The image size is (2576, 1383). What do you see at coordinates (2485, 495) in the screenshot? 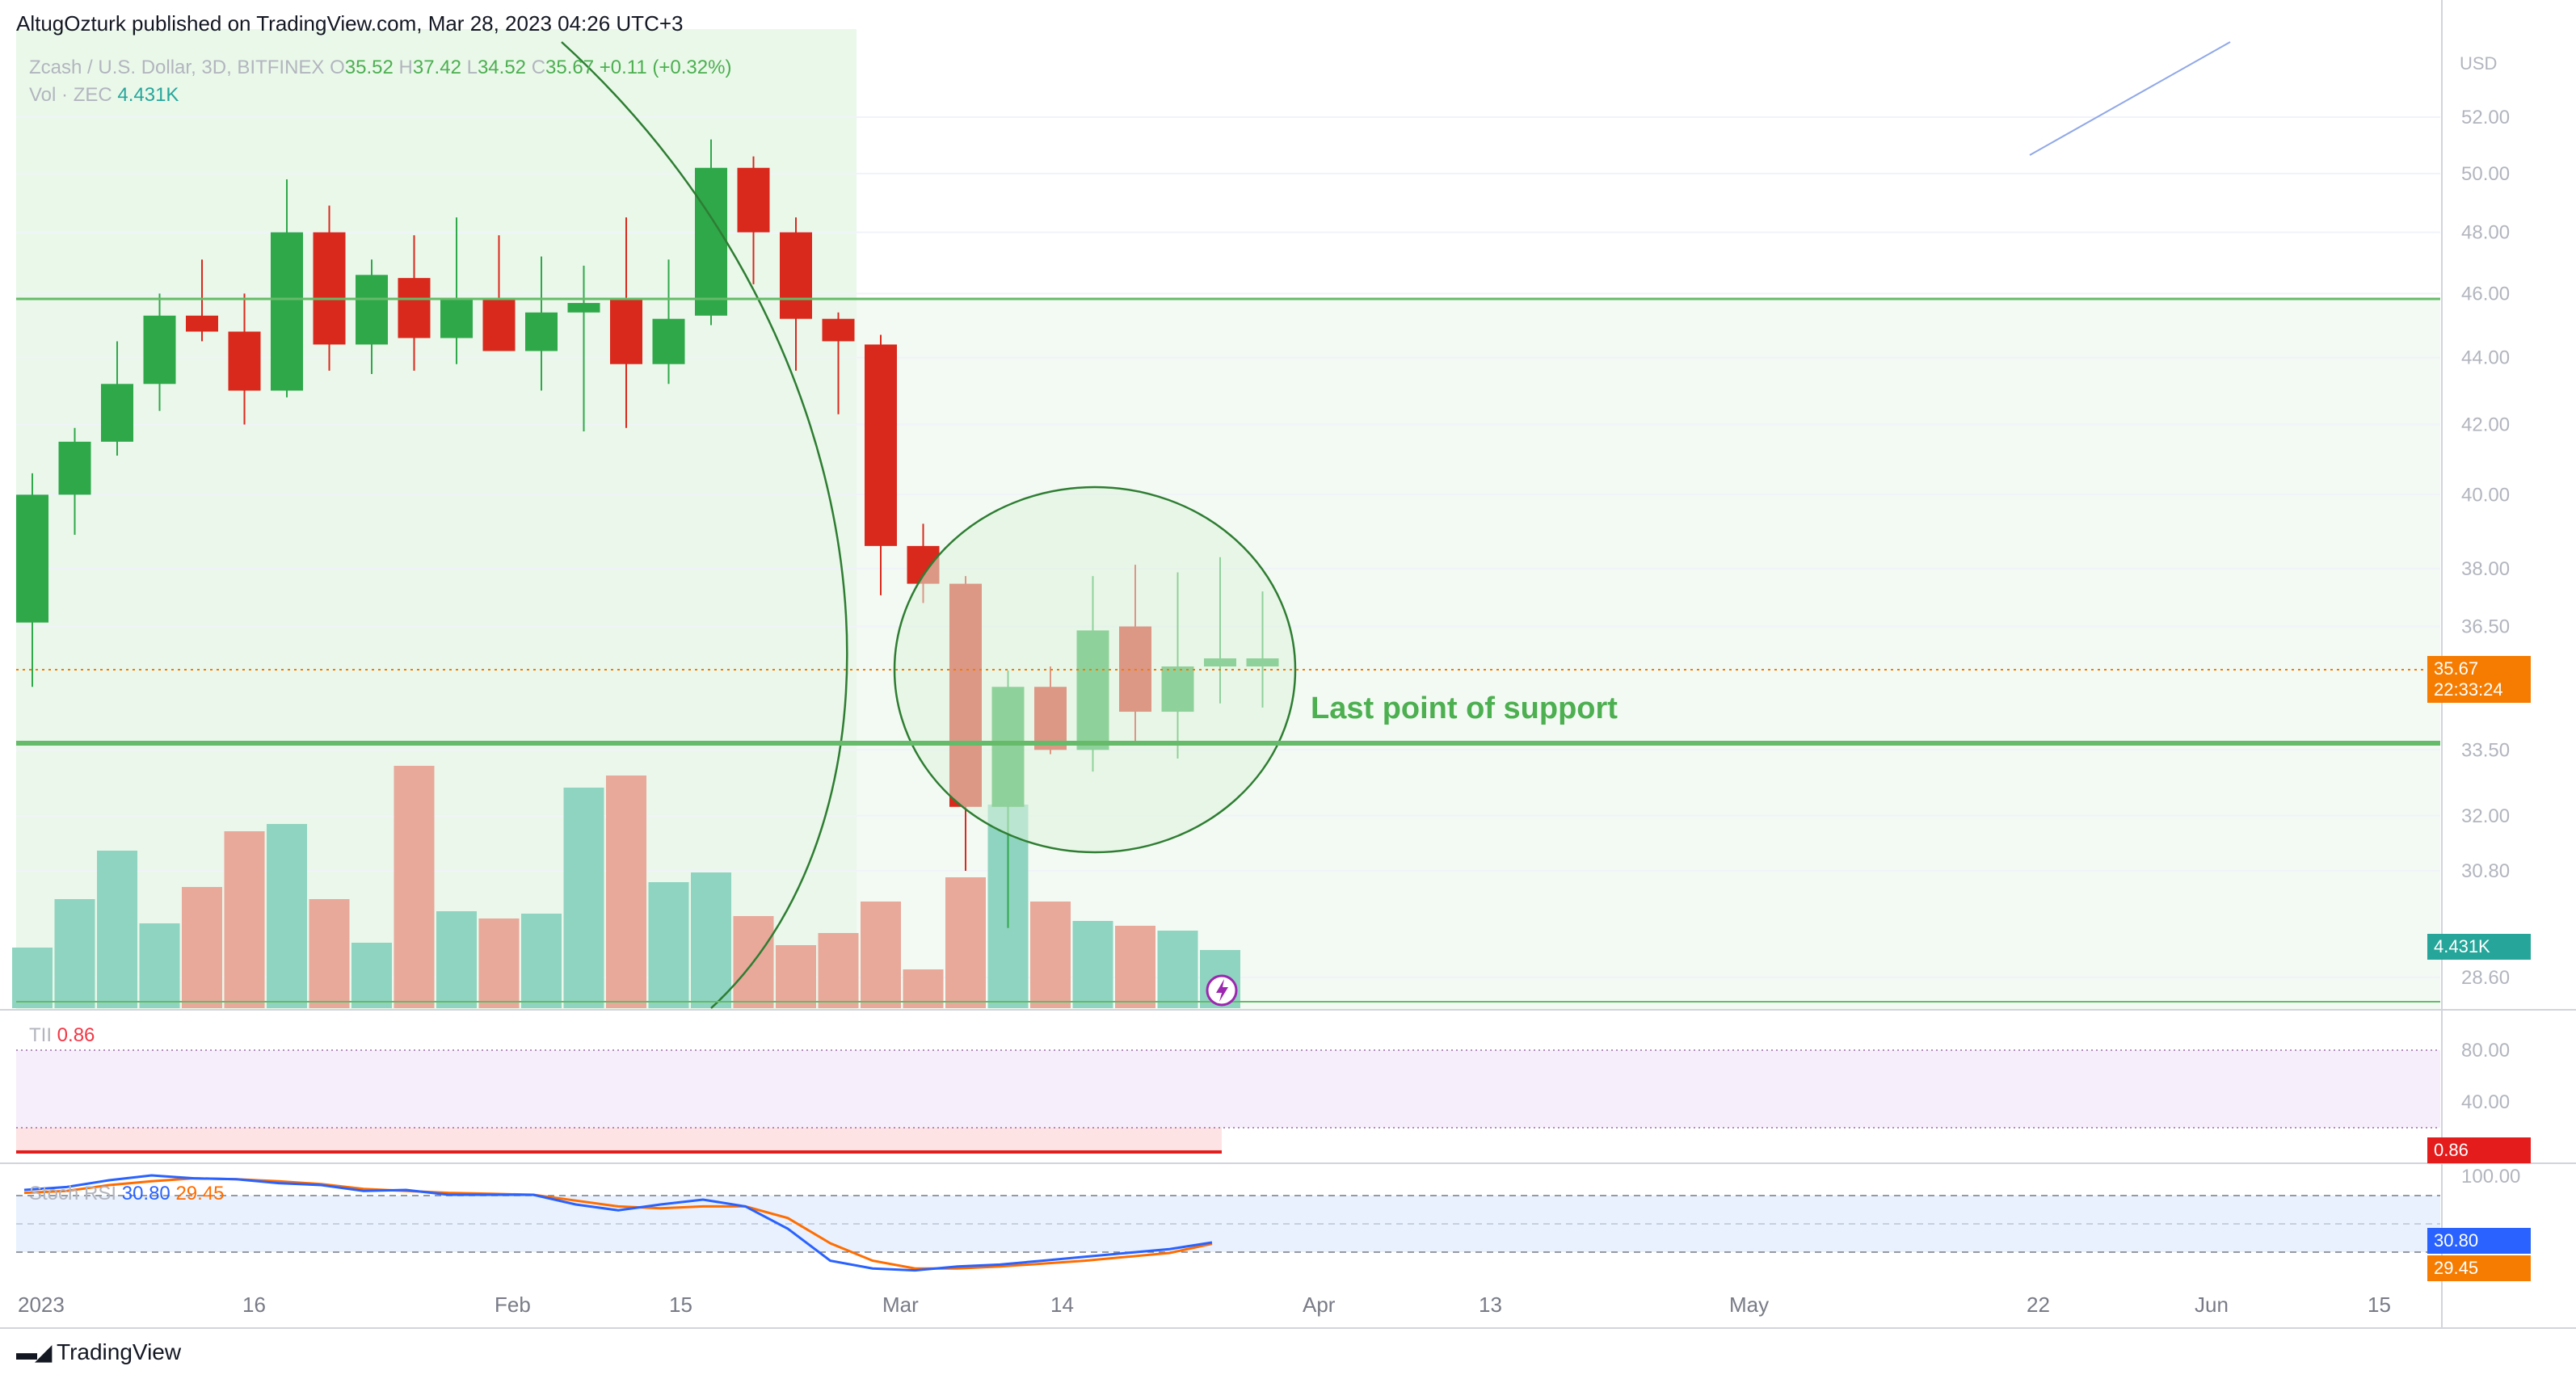
I see `price-tick-label: 40.00` at bounding box center [2485, 495].